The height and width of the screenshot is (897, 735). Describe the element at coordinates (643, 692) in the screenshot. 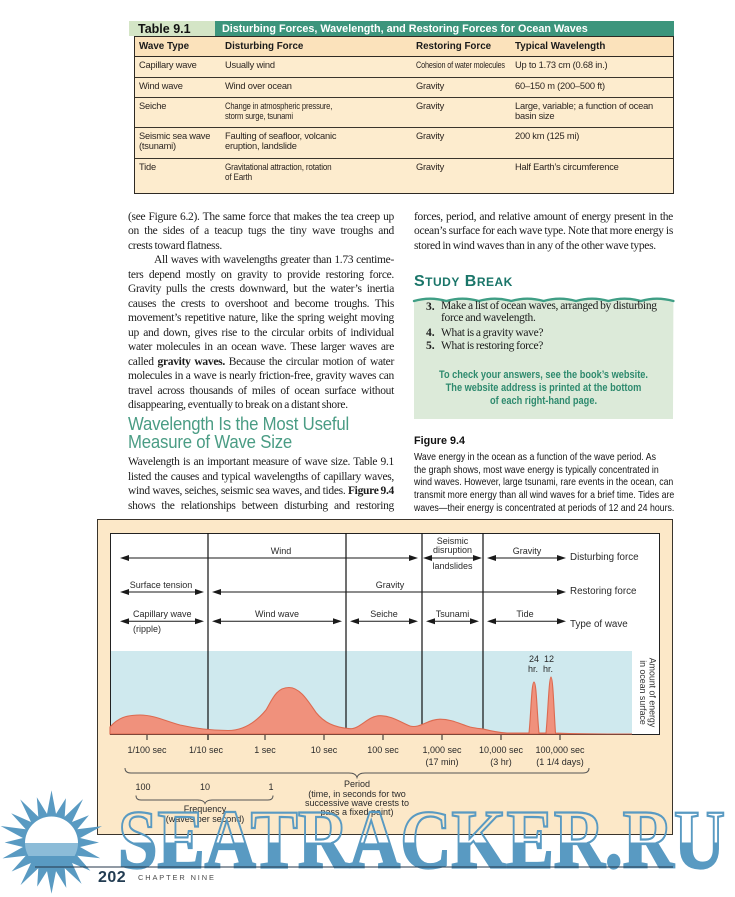

I see `svg-text: in ocean surface` at that location.